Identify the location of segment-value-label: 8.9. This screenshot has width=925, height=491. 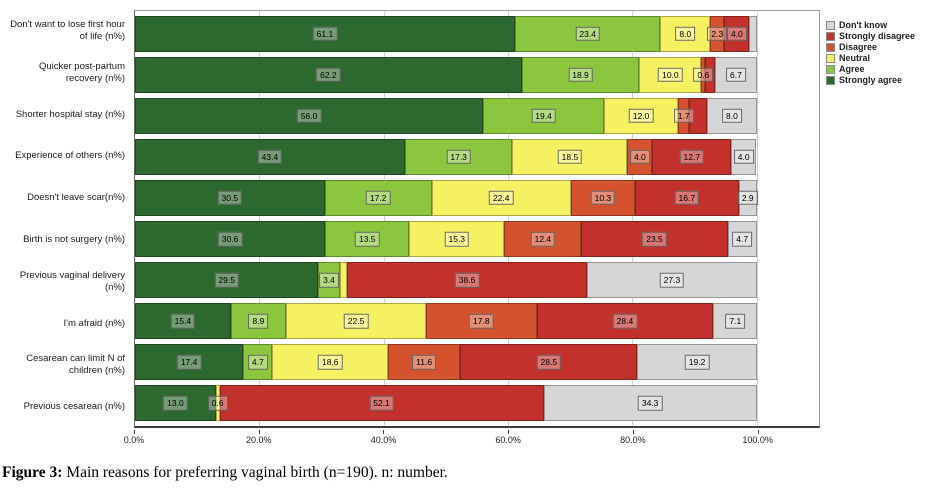
(258, 321).